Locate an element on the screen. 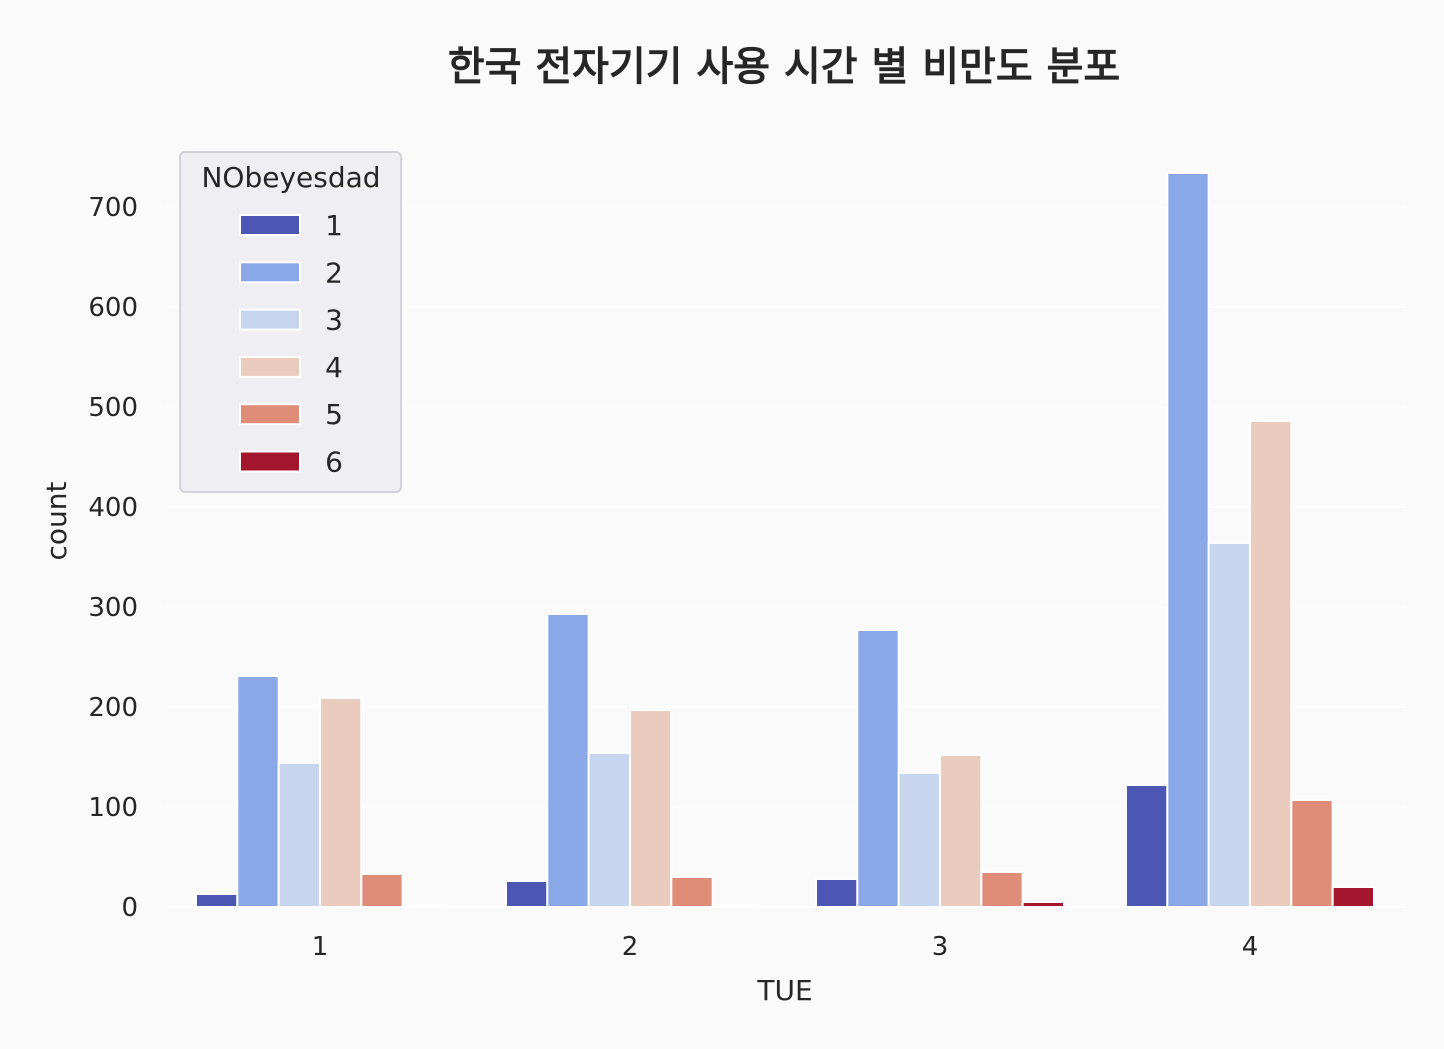 Image resolution: width=1444 pixels, height=1049 pixels. x-tick-label: 3 is located at coordinates (940, 947).